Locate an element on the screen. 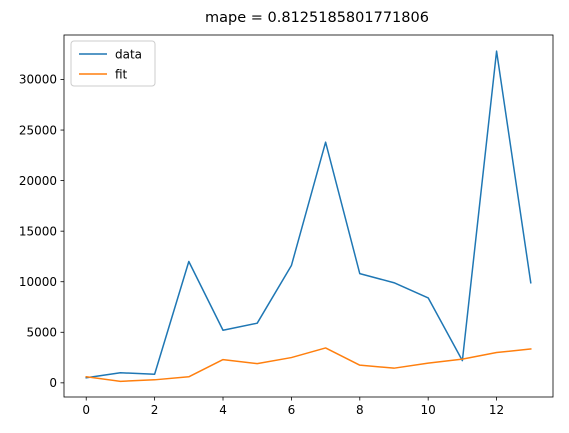 The image size is (569, 433). x-tick-label: 2 is located at coordinates (155, 410).